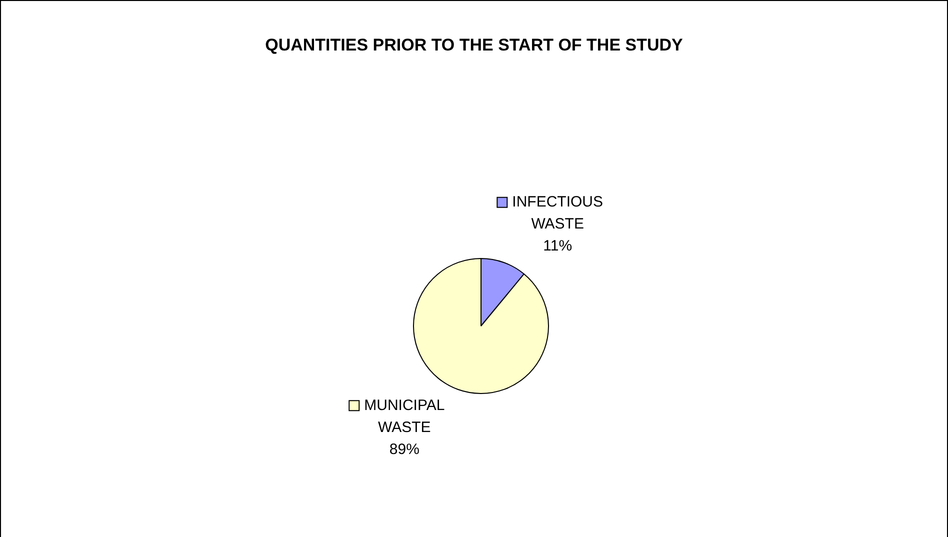 The image size is (948, 537). I want to click on legend-label: MUNICIPAL WASTE, so click(404, 416).